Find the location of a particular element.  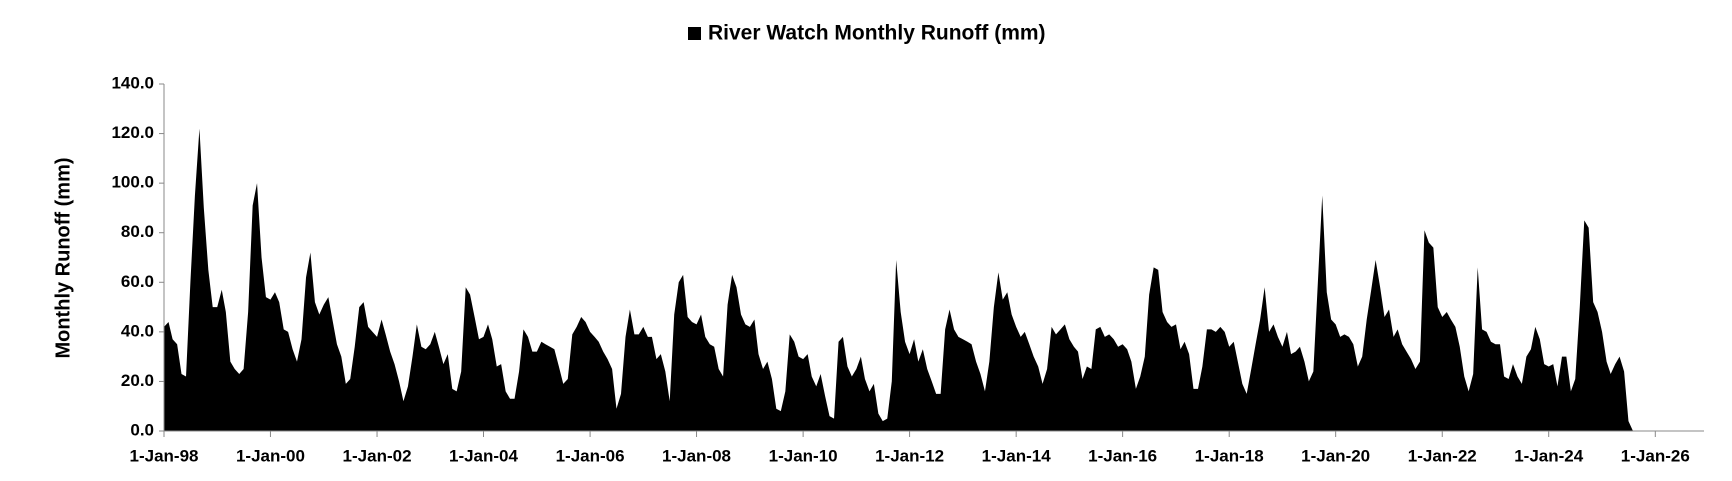

y-tick-label: 120.0 is located at coordinates (132, 132).